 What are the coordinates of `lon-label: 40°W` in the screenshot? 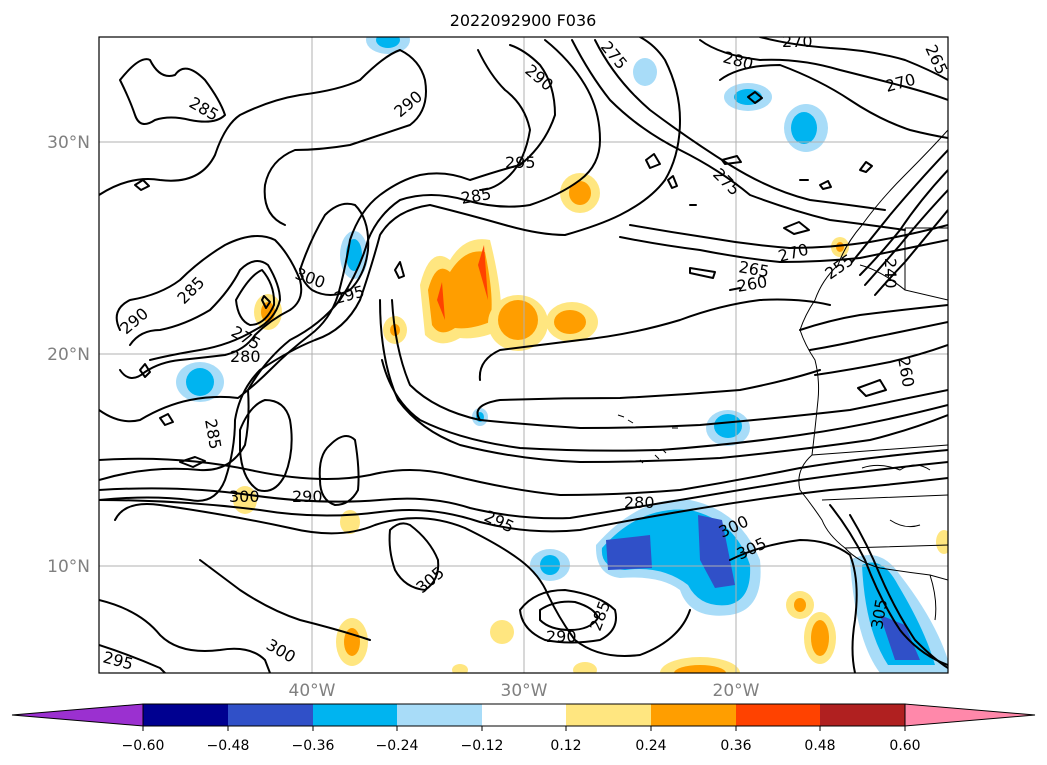 It's located at (312, 691).